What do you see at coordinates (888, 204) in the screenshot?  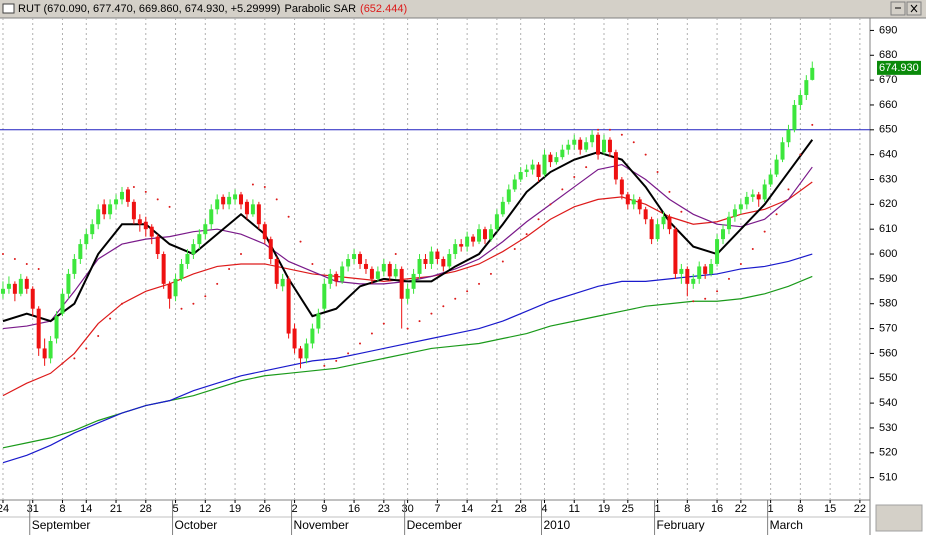 I see `y-tick-label: 620` at bounding box center [888, 204].